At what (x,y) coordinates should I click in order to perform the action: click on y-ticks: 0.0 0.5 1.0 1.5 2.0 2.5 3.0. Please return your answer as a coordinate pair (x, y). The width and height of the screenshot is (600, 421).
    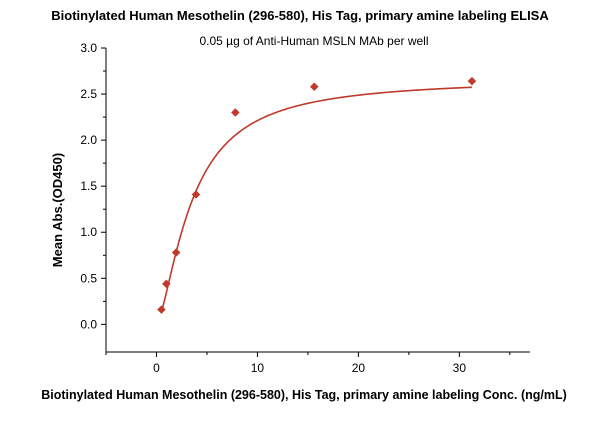
    Looking at the image, I should click on (93, 186).